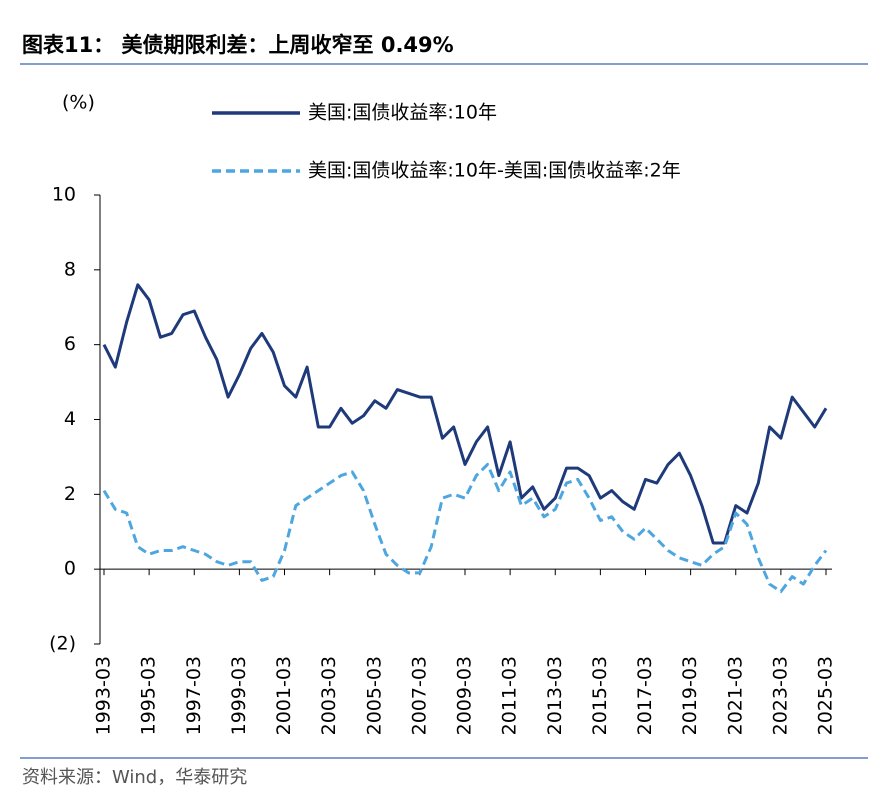  I want to click on legend-label: 美国:国债收益率:10年-美国:国债收益率:2年, so click(494, 171).